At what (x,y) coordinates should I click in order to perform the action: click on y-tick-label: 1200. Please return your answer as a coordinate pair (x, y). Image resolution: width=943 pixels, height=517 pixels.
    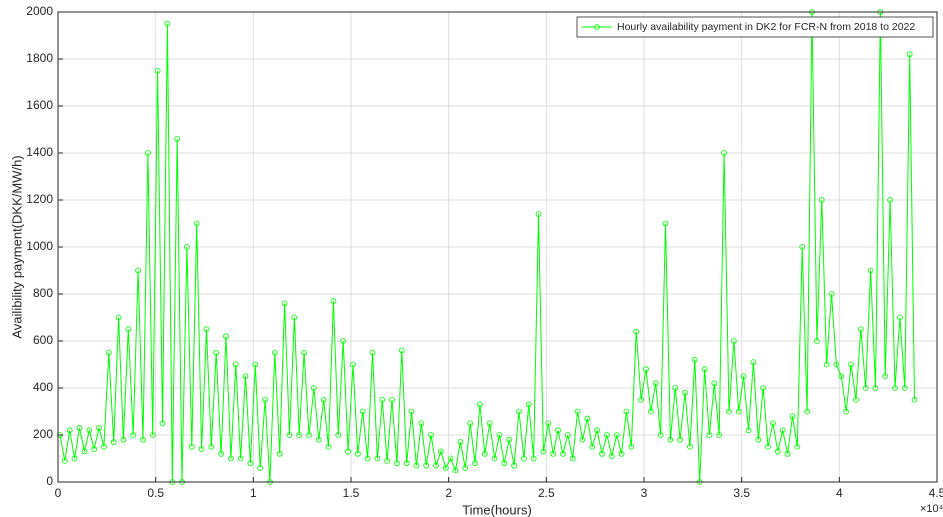
    Looking at the image, I should click on (39, 199).